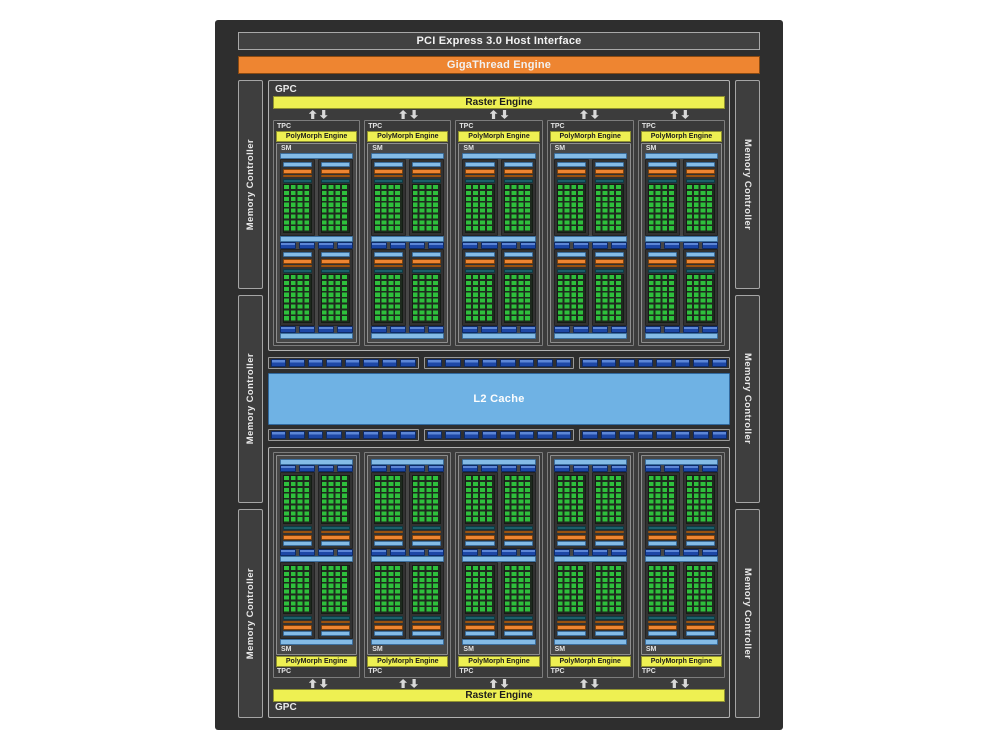 The height and width of the screenshot is (750, 1000). Describe the element at coordinates (590, 239) in the screenshot. I see `shared-memory-bar` at that location.